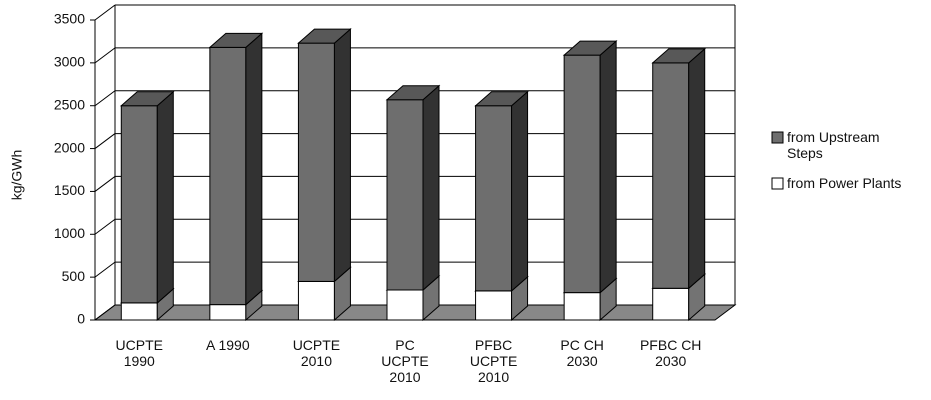  Describe the element at coordinates (69, 62) in the screenshot. I see `y-tick-label: 3000` at that location.